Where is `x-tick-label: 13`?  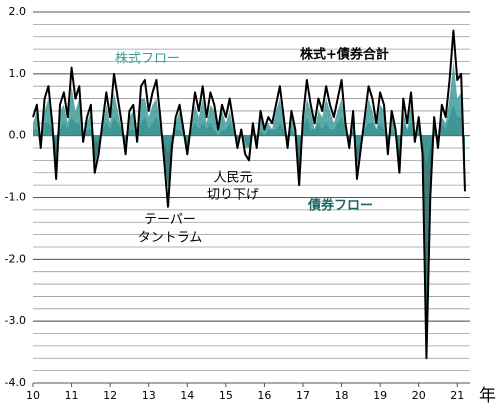
x-tick-label: 13 is located at coordinates (149, 395).